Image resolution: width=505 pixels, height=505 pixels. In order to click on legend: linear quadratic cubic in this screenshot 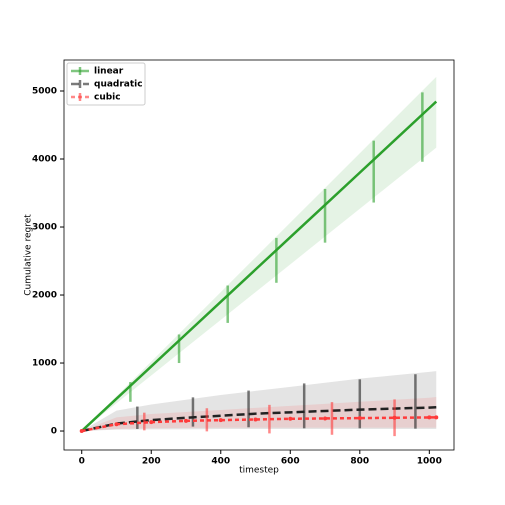, I will do `click(106, 84)`.